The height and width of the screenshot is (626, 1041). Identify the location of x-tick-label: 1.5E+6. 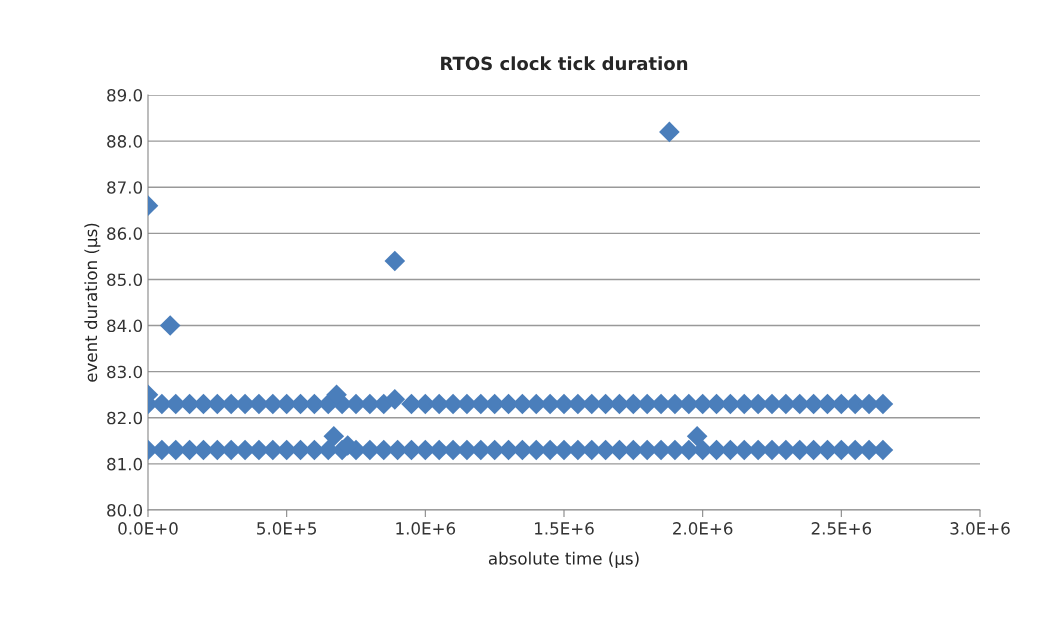
(564, 528).